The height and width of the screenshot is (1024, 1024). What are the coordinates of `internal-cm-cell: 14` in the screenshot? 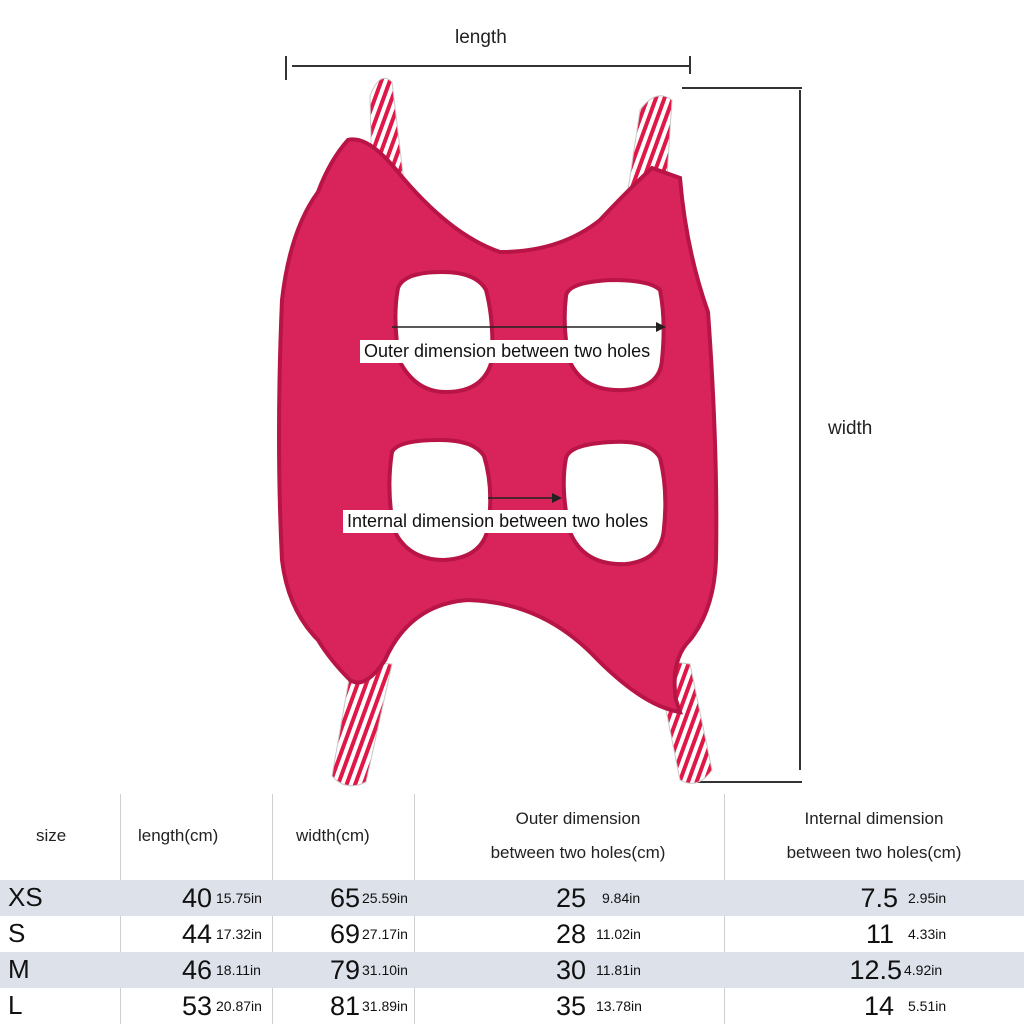 It's located at (878, 1006).